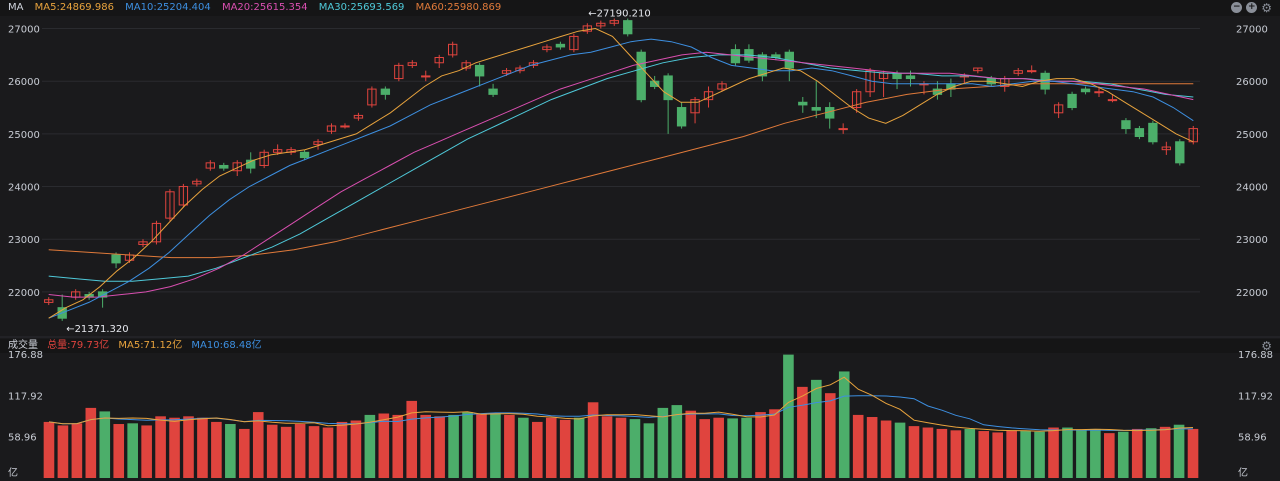 This screenshot has height=481, width=1280. Describe the element at coordinates (1266, 8) in the screenshot. I see `settings-icon: ⚙` at that location.